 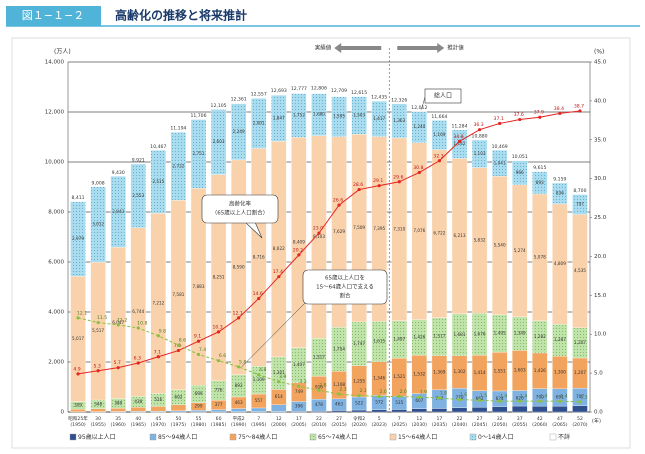 What do you see at coordinates (178, 165) in the screenshot?
I see `segment-label: 2,722` at bounding box center [178, 165].